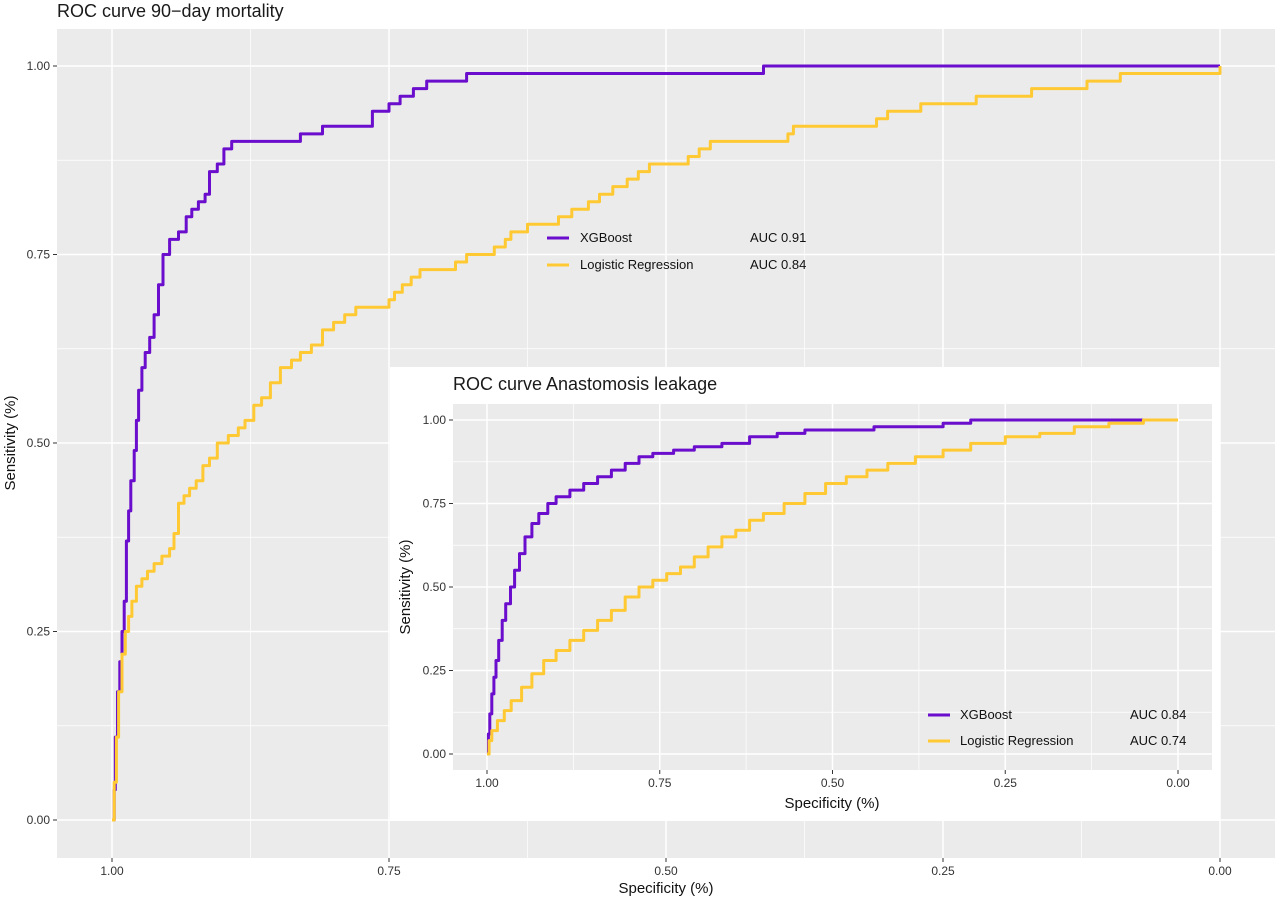  What do you see at coordinates (943, 871) in the screenshot?
I see `main-x-tick-label: 0.25` at bounding box center [943, 871].